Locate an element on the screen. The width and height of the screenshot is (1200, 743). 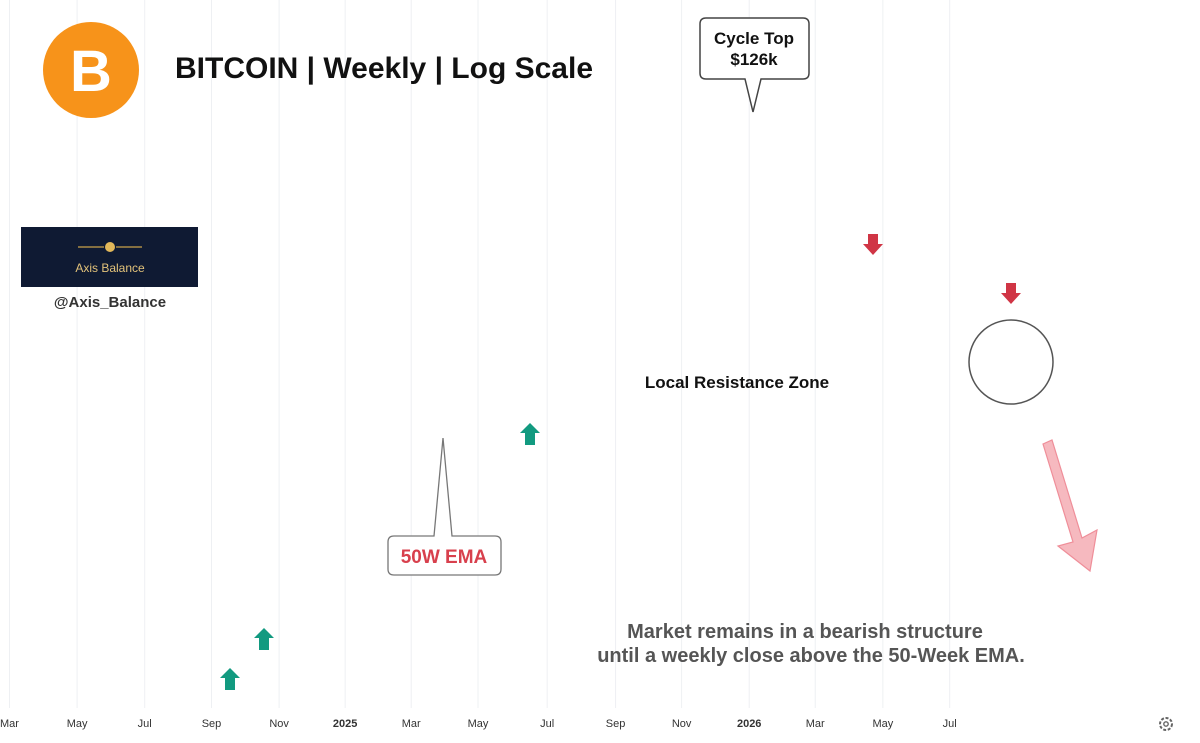
cycle-top-callout: Cycle Top $126k is located at coordinates (754, 65).